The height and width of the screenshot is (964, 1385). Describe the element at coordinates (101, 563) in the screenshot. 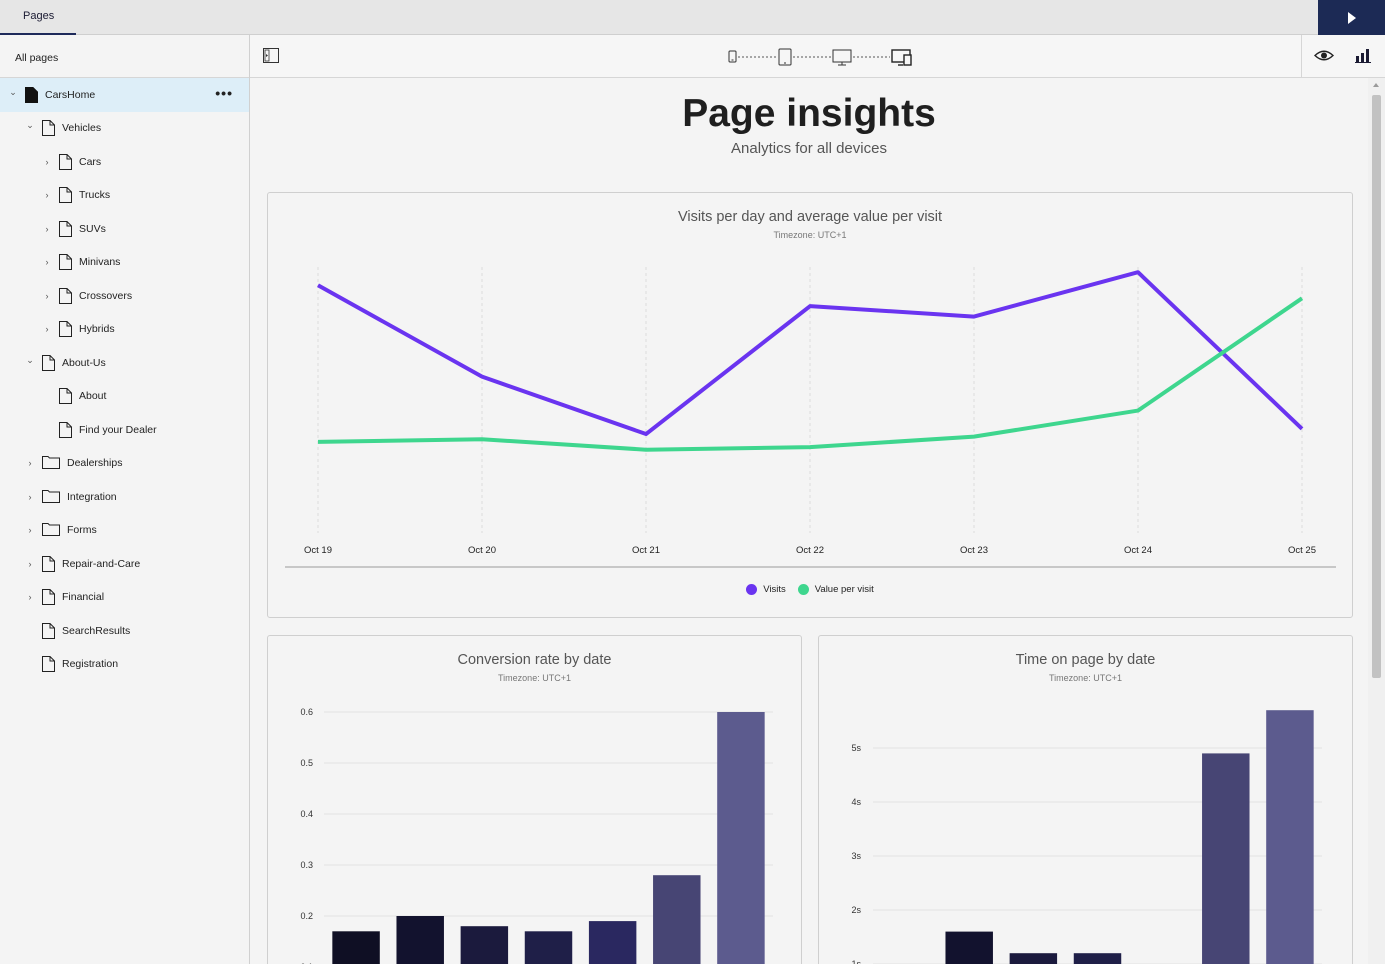

I see `tree-item-label: Repair-and-Care` at that location.